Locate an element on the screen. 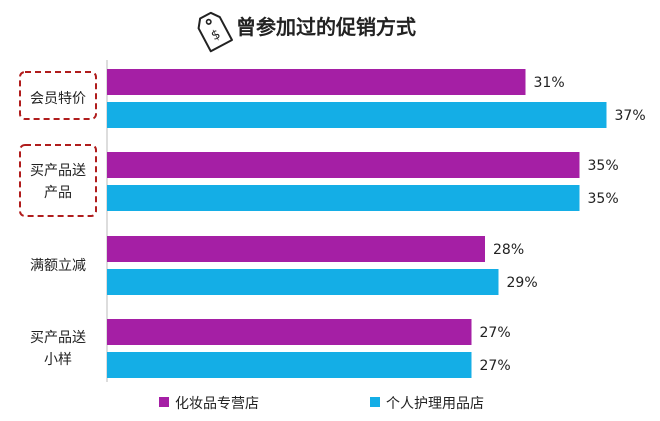 The width and height of the screenshot is (660, 421). category-label-1: 买产品送产品 is located at coordinates (58, 182).